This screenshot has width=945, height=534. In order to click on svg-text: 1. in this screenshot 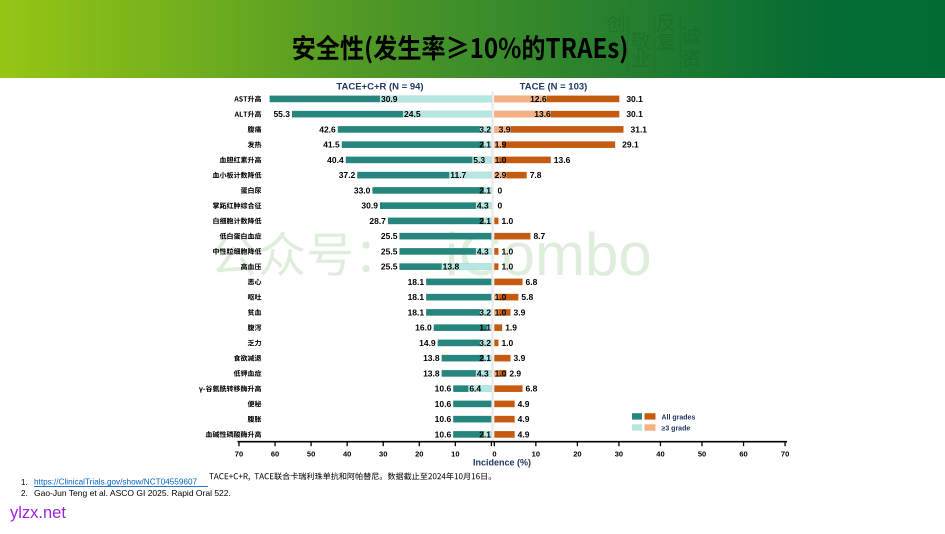, I will do `click(24, 482)`.